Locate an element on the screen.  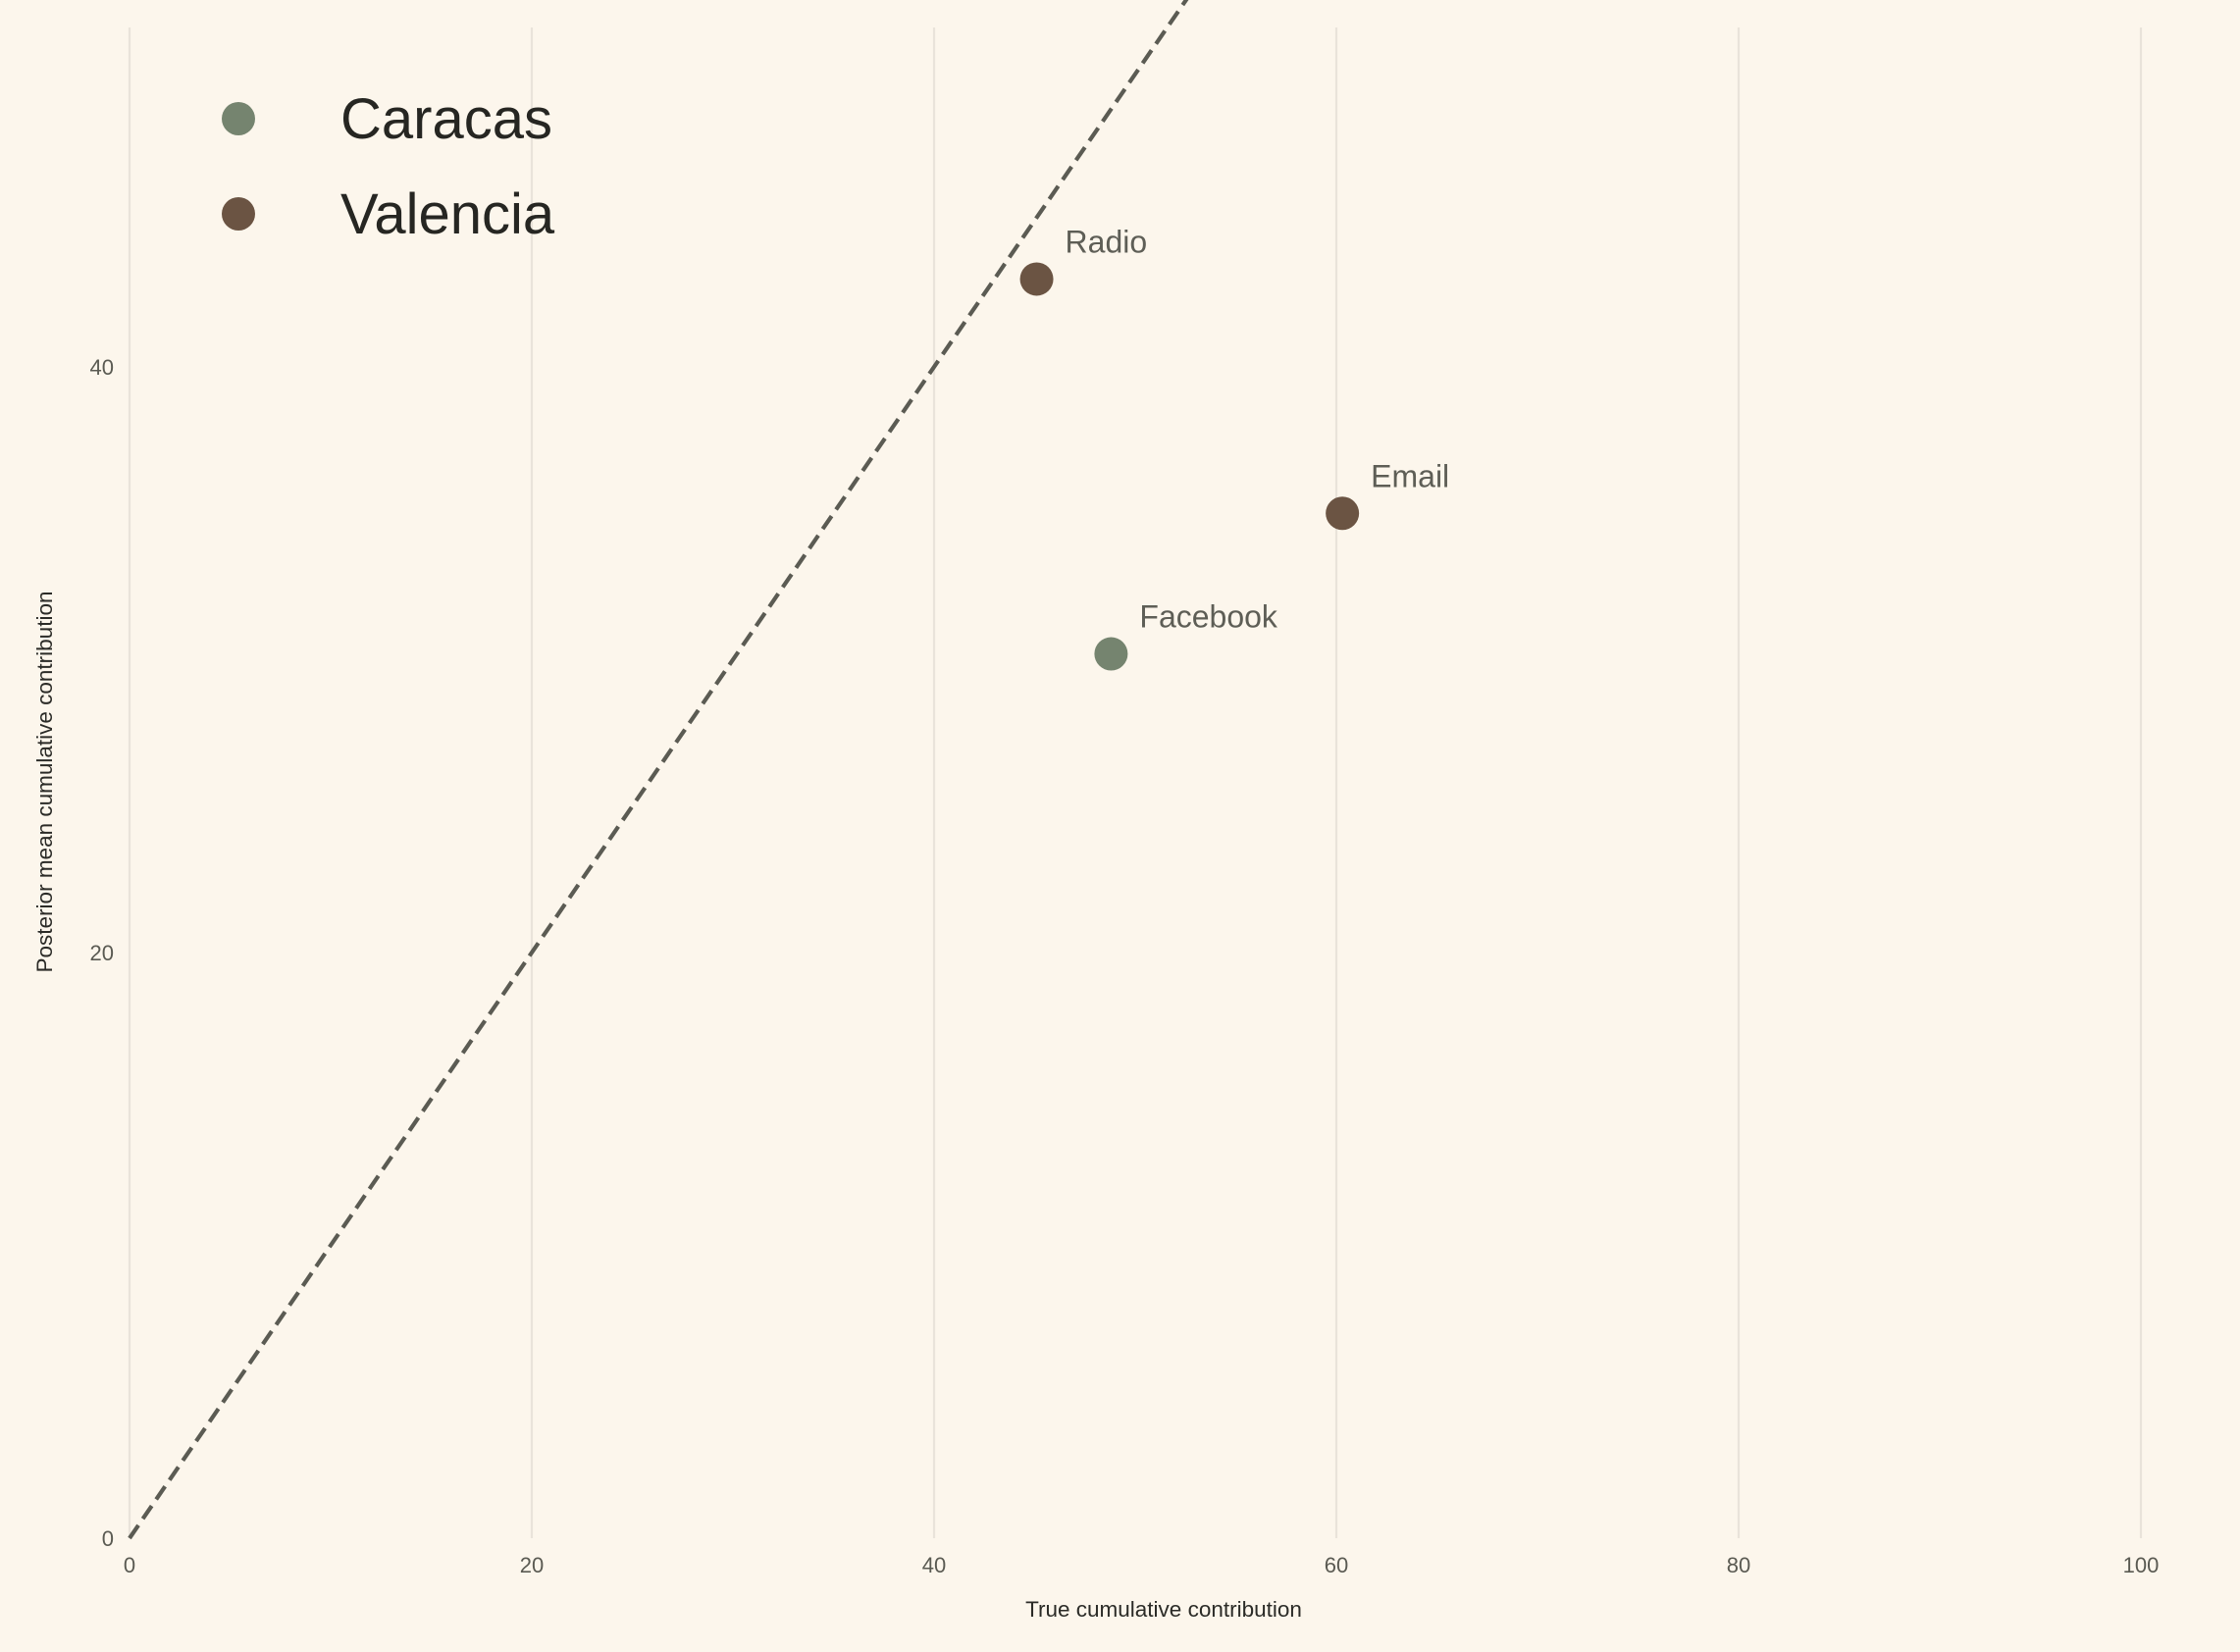
y-tick-label-20: 20 is located at coordinates (102, 953).